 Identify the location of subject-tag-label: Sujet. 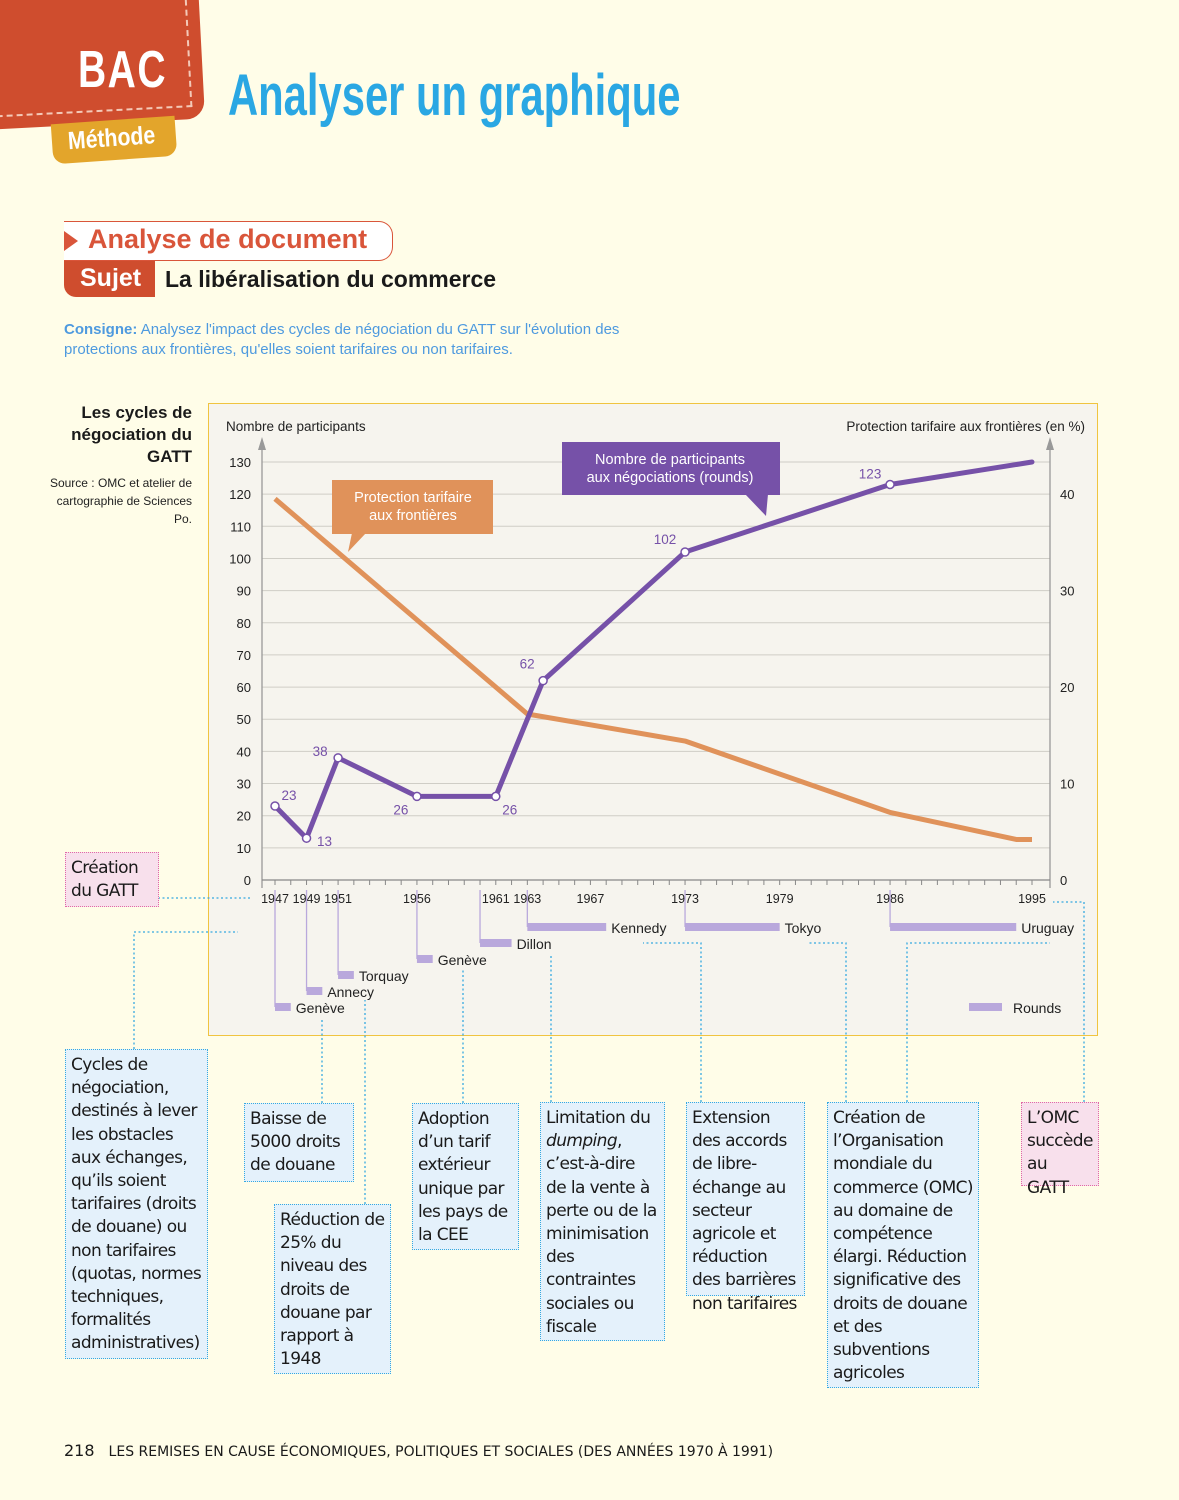
(111, 278).